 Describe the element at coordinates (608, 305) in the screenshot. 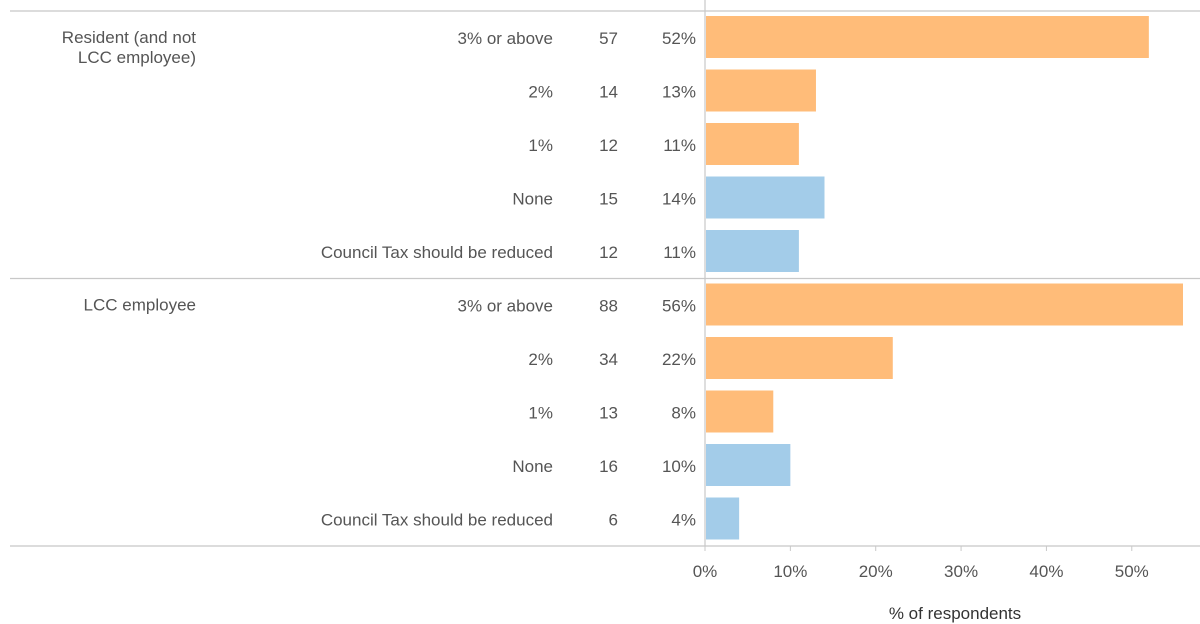

I see `count-label: 88` at that location.